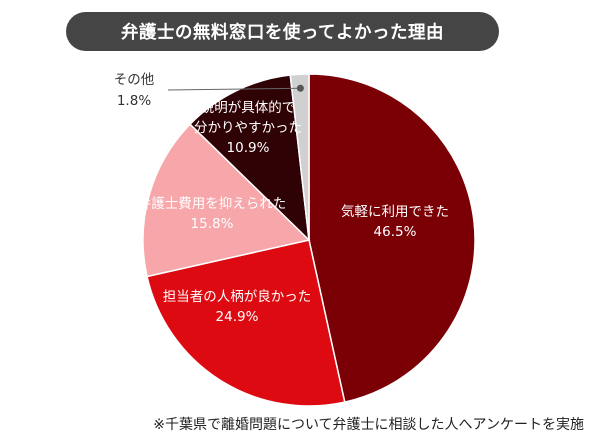 The image size is (600, 443). Describe the element at coordinates (395, 212) in the screenshot. I see `slice-category-label-0: 気軽に利用できた` at that location.